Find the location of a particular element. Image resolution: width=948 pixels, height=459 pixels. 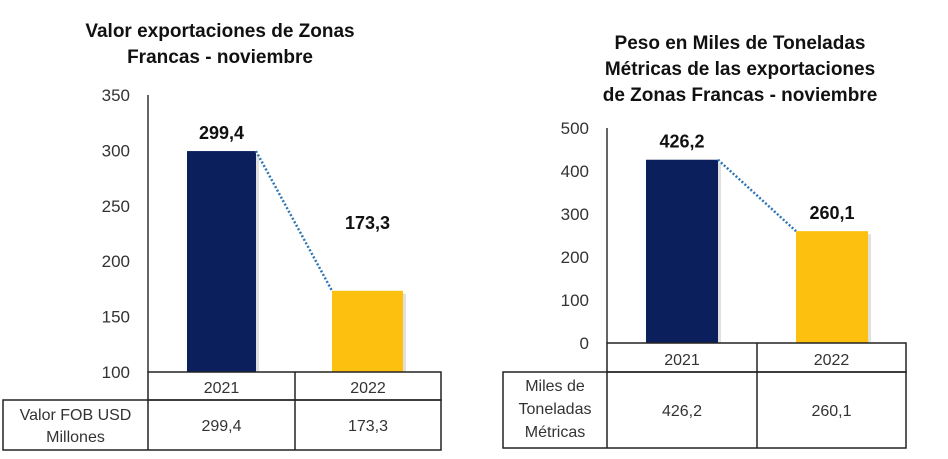

table-row-label: Valor FOB USD is located at coordinates (76, 415).